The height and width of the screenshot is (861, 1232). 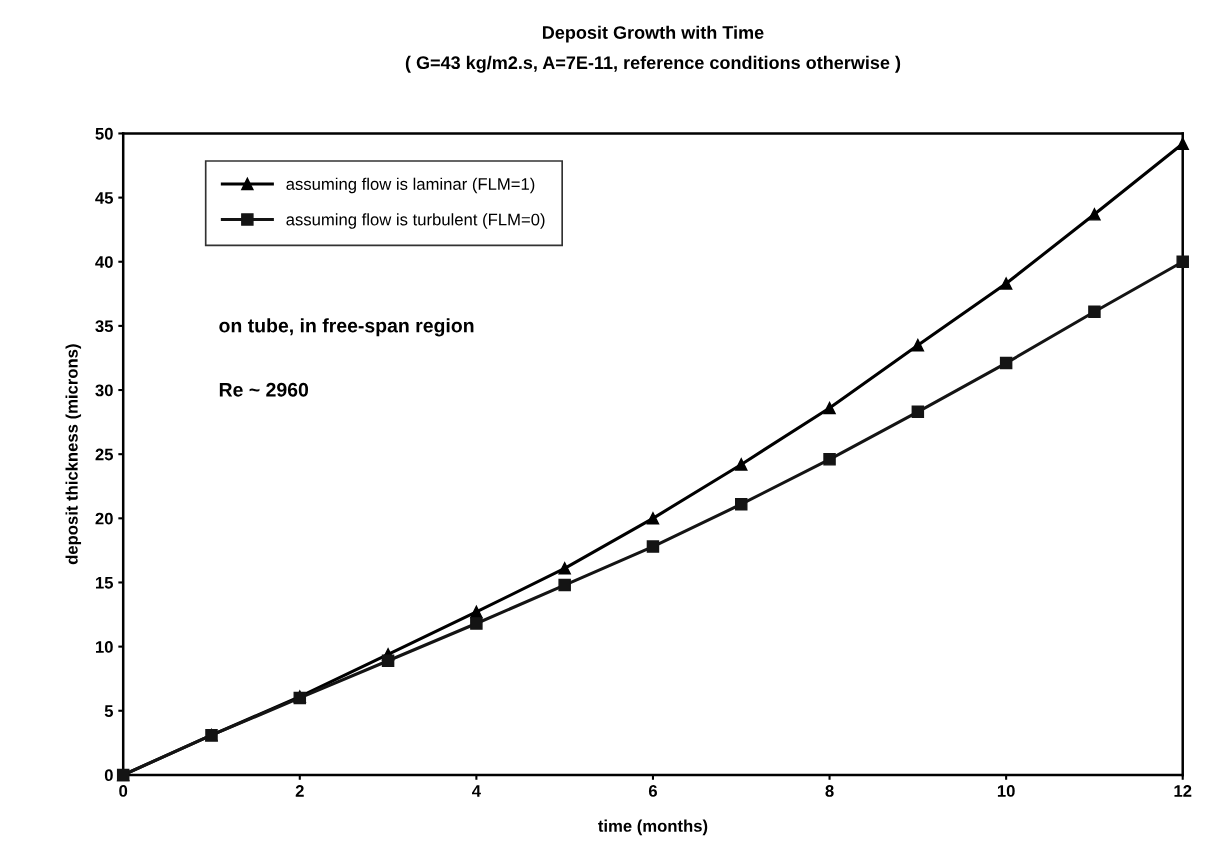 What do you see at coordinates (104, 518) in the screenshot?
I see `y-tick-label: 20` at bounding box center [104, 518].